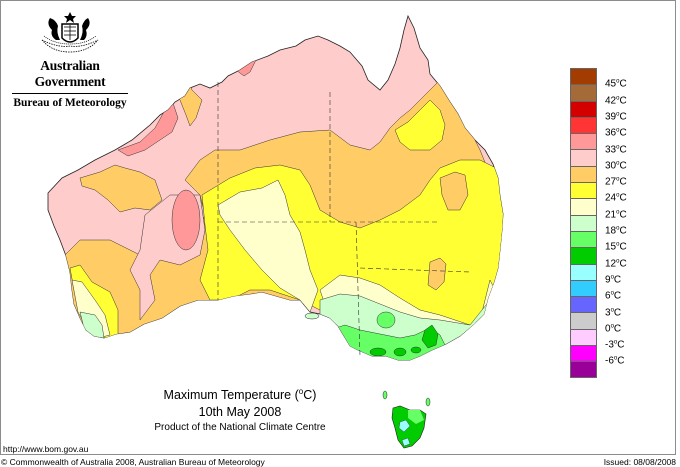  What do you see at coordinates (613, 296) in the screenshot?
I see `legend-label: 6oC` at bounding box center [613, 296].